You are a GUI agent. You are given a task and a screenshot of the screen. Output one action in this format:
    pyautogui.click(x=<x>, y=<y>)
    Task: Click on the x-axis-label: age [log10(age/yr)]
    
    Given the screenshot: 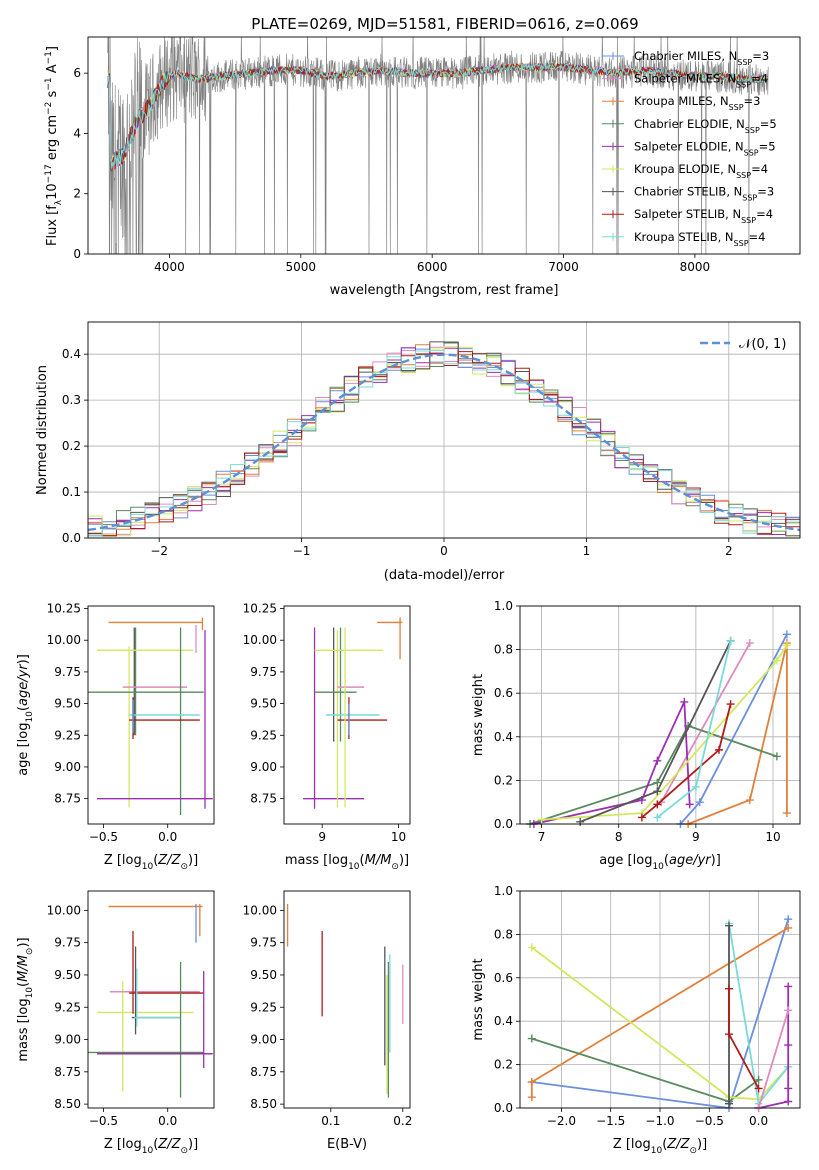 What is the action you would take?
    pyautogui.click(x=660, y=862)
    